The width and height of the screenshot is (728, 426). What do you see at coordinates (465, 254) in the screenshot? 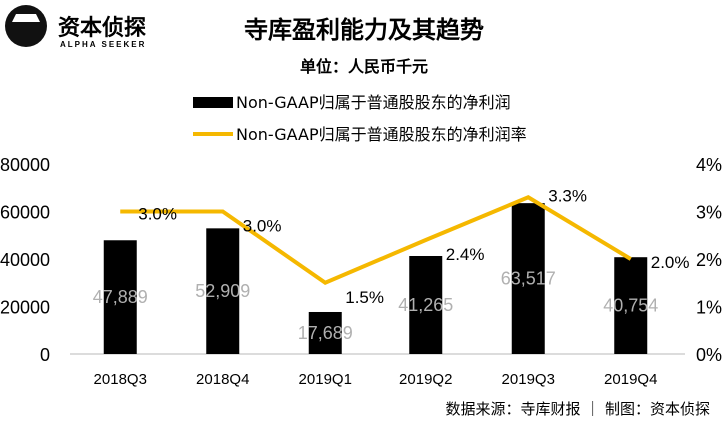
I see `rate-data-label: 2.4%` at bounding box center [465, 254].